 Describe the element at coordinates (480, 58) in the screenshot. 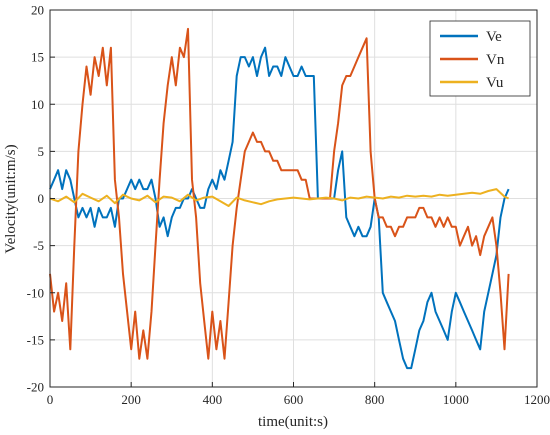

I see `legend: Ve Vn Vu` at that location.